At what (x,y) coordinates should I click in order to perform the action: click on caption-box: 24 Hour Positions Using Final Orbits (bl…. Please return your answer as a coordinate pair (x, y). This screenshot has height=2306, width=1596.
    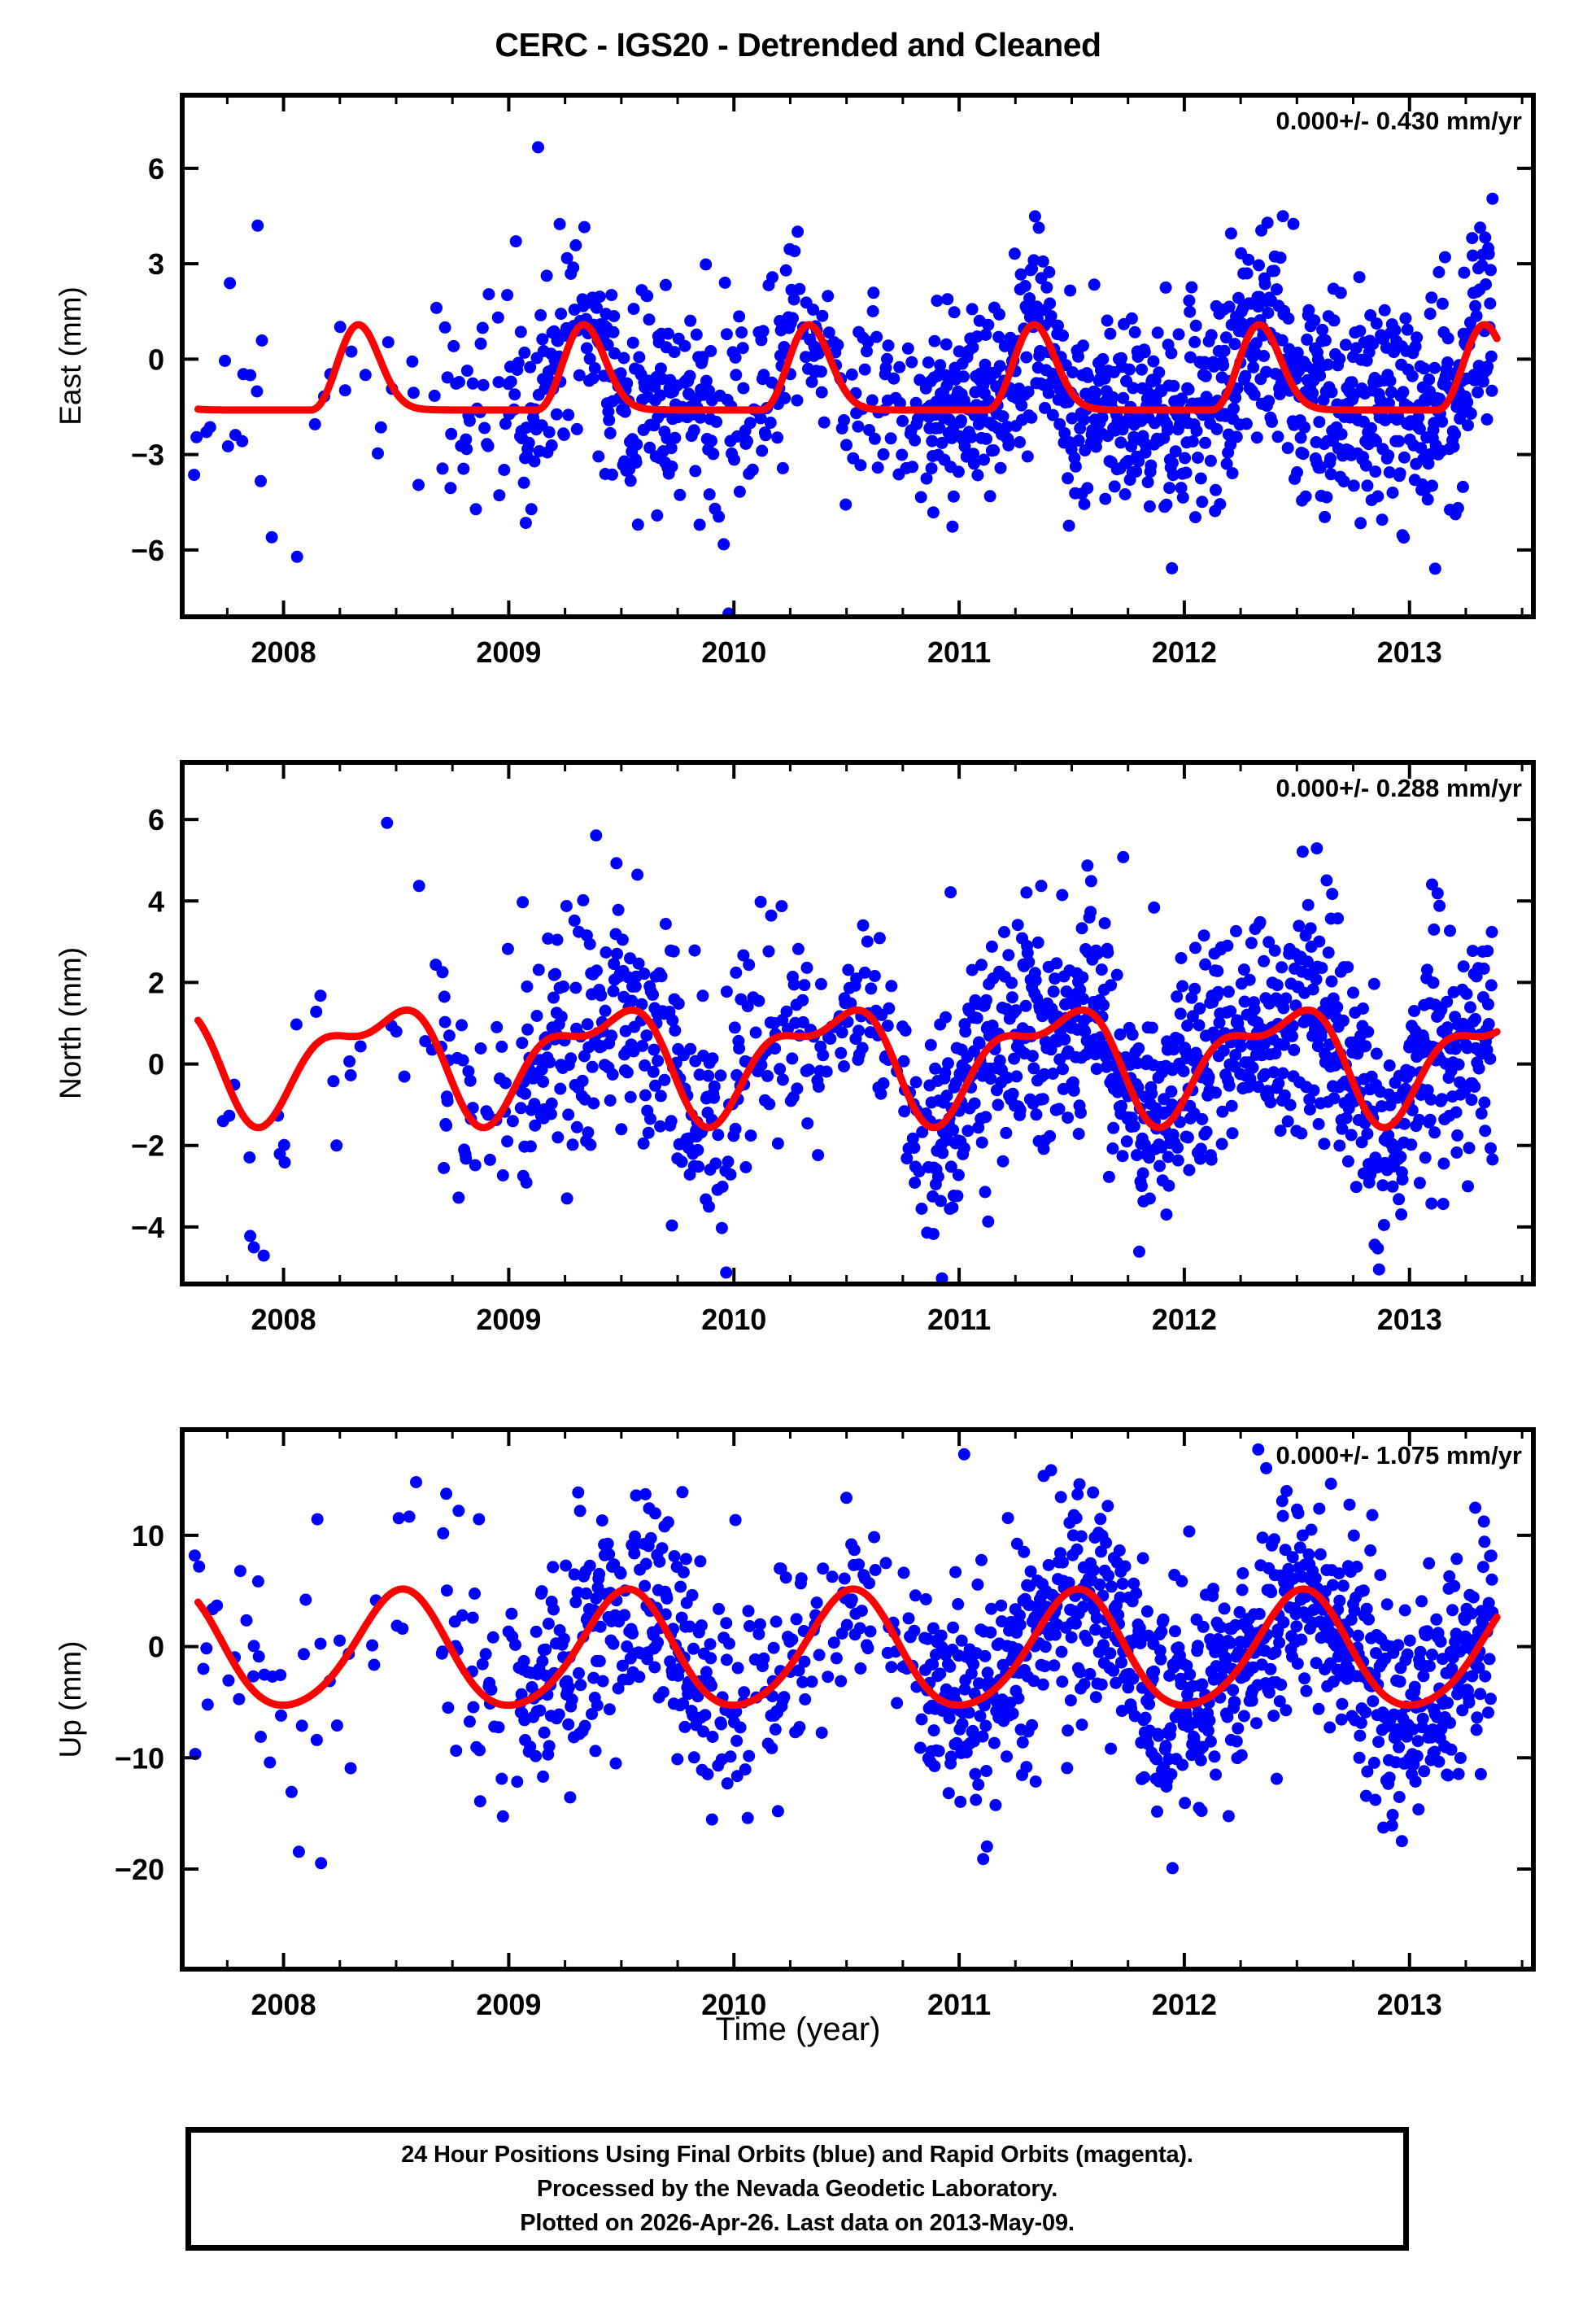
    Looking at the image, I should click on (797, 2189).